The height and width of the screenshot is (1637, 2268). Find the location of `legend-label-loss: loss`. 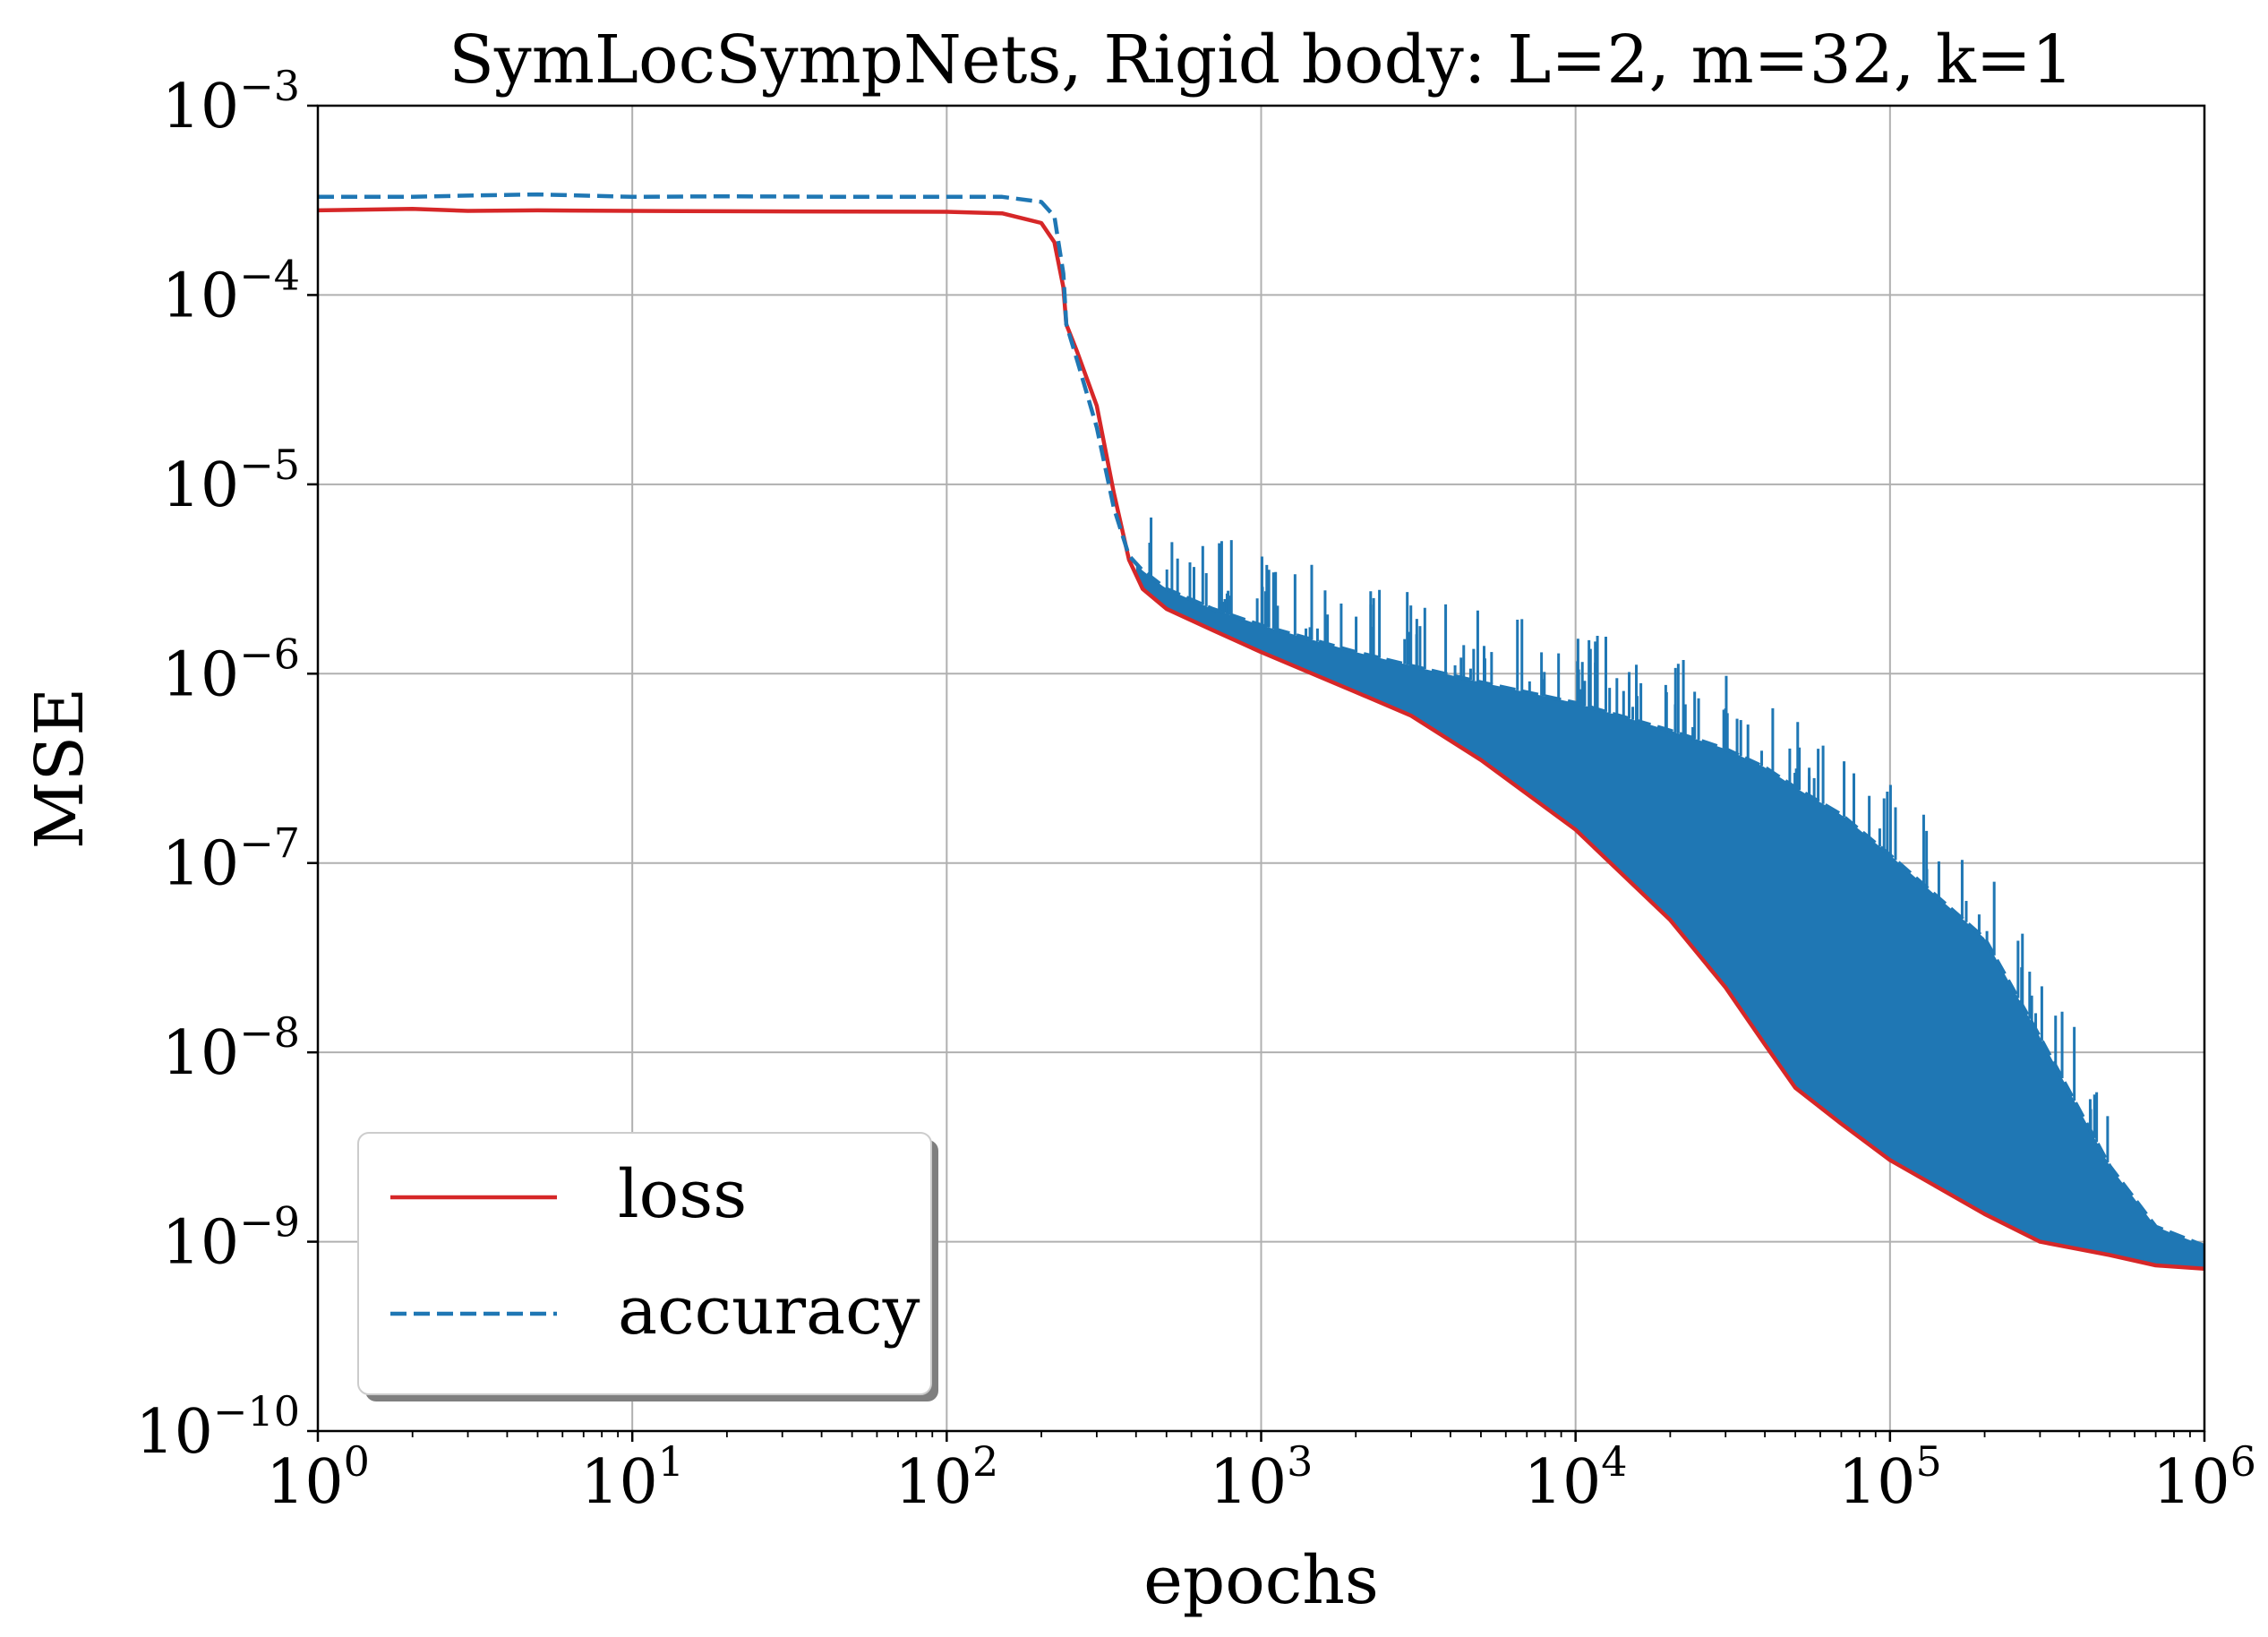

legend-label-loss: loss is located at coordinates (682, 1194).